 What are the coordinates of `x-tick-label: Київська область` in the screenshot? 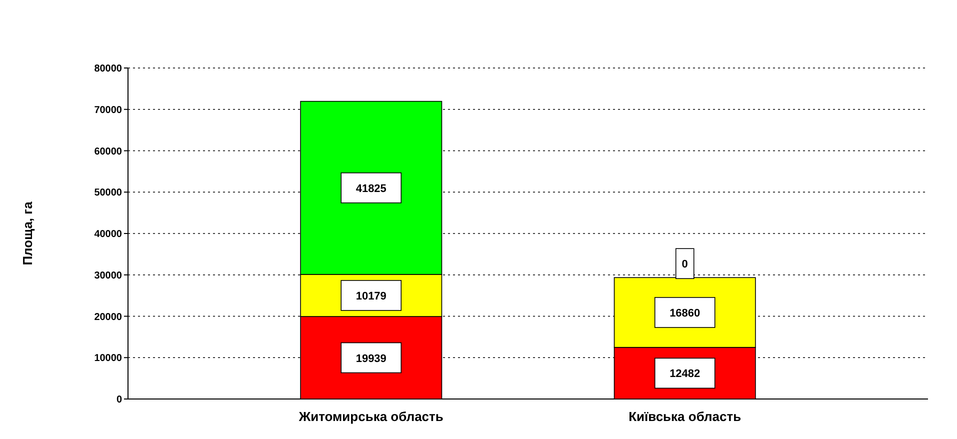 It's located at (685, 416).